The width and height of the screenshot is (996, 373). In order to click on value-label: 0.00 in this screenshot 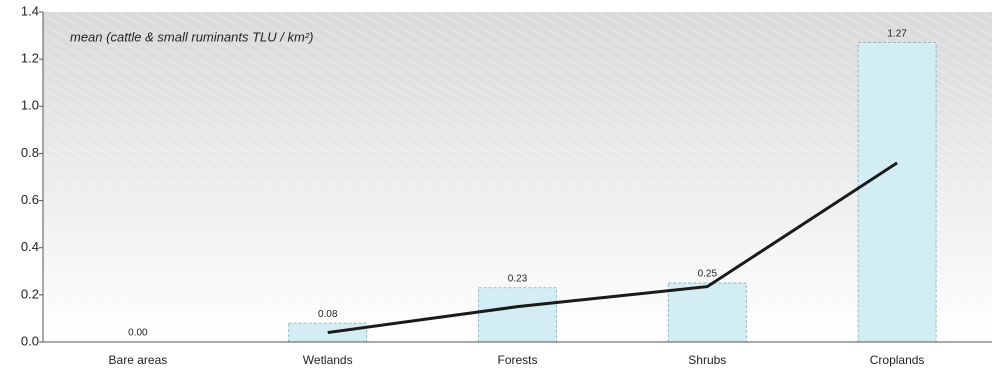, I will do `click(138, 333)`.